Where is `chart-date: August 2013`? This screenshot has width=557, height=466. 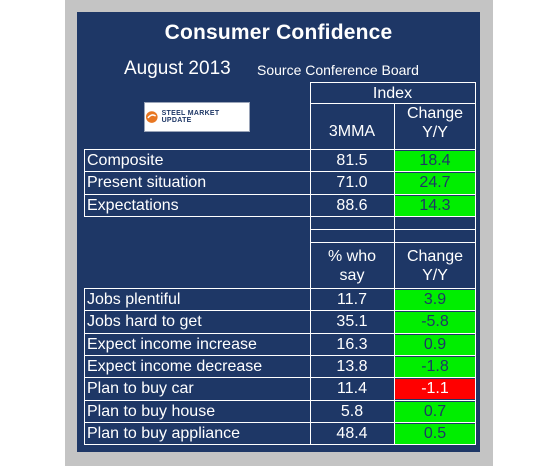
chart-date: August 2013 is located at coordinates (177, 68).